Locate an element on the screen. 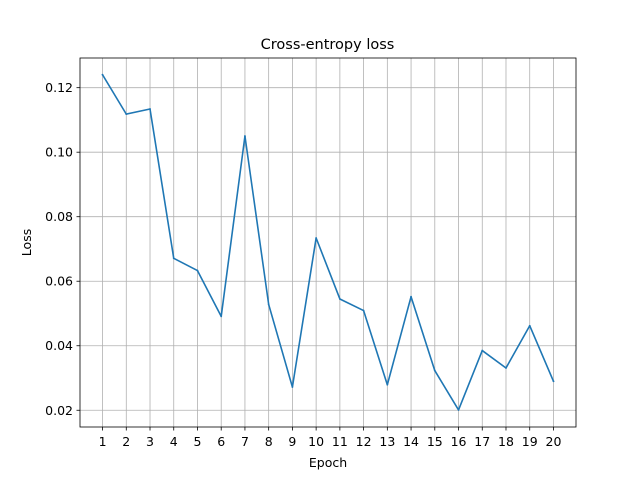 The image size is (640, 480). x-tick-label: 12 is located at coordinates (364, 441).